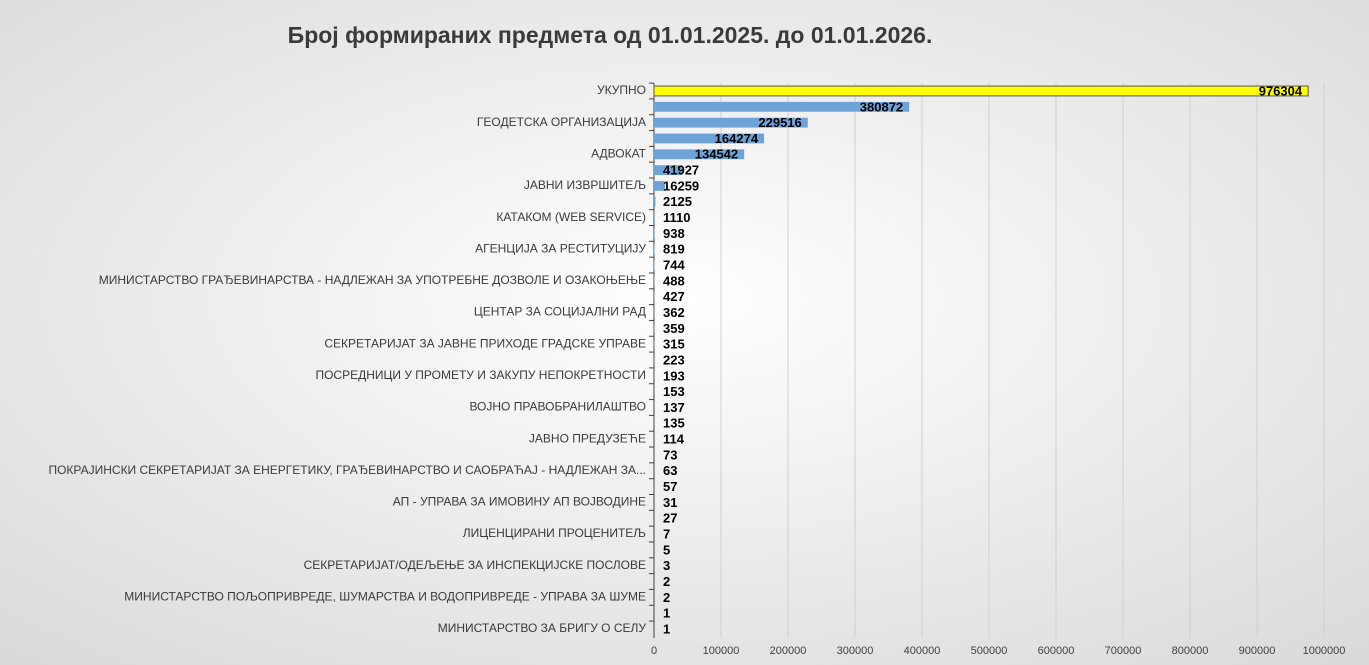  I want to click on value-label: 359, so click(674, 328).